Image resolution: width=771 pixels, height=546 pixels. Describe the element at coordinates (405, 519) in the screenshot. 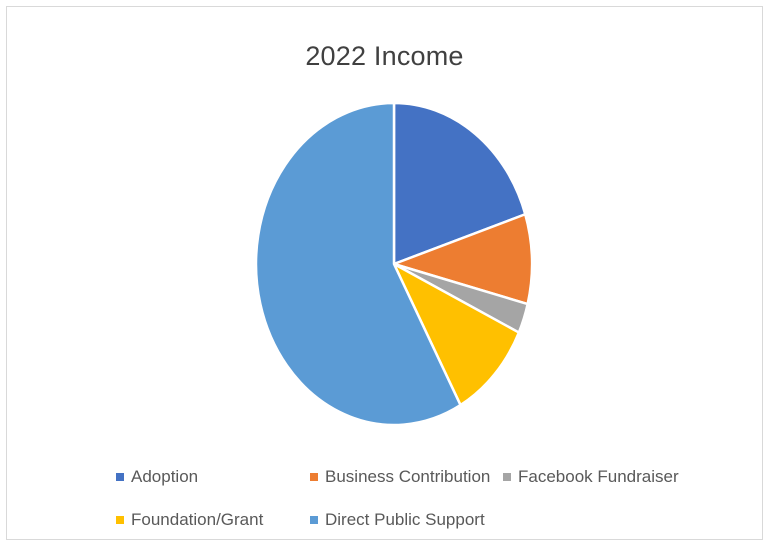

I see `legend-label: Direct Public Support` at that location.